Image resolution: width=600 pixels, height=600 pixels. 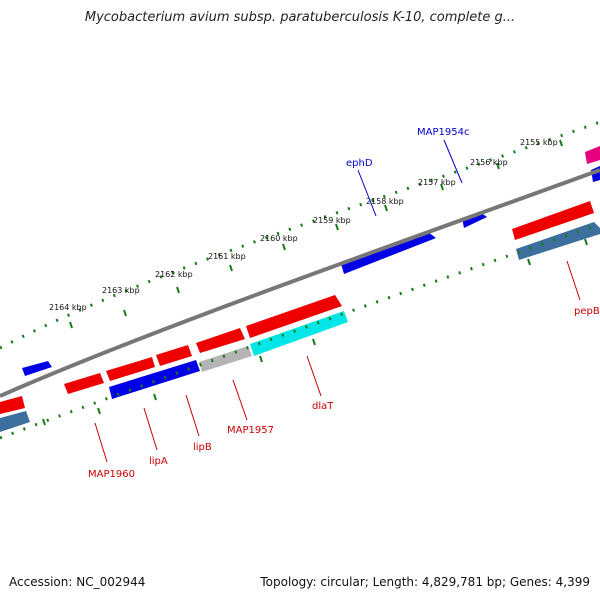 What do you see at coordinates (323, 406) in the screenshot?
I see `gene-label-dlat: dlaT` at bounding box center [323, 406].